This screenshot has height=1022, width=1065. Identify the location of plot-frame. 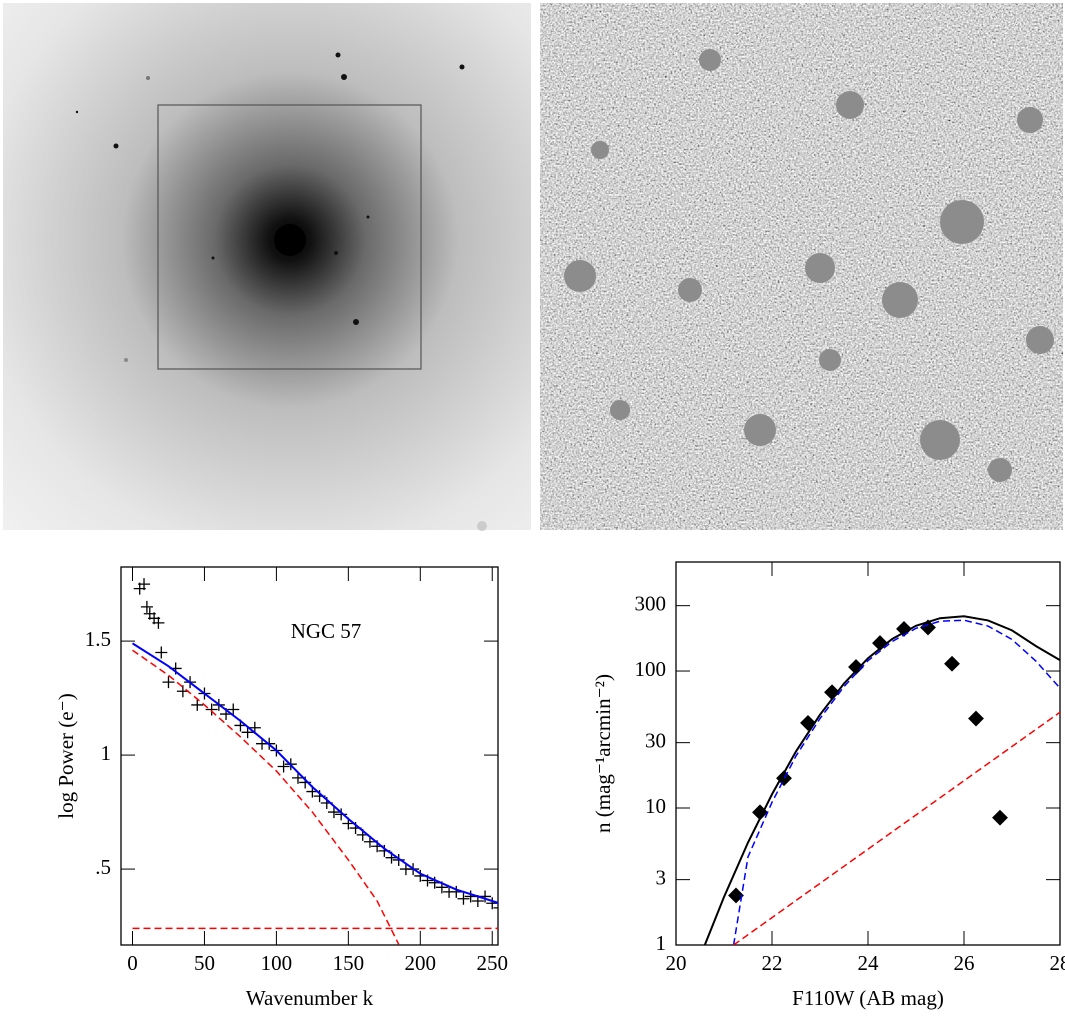
(309, 756).